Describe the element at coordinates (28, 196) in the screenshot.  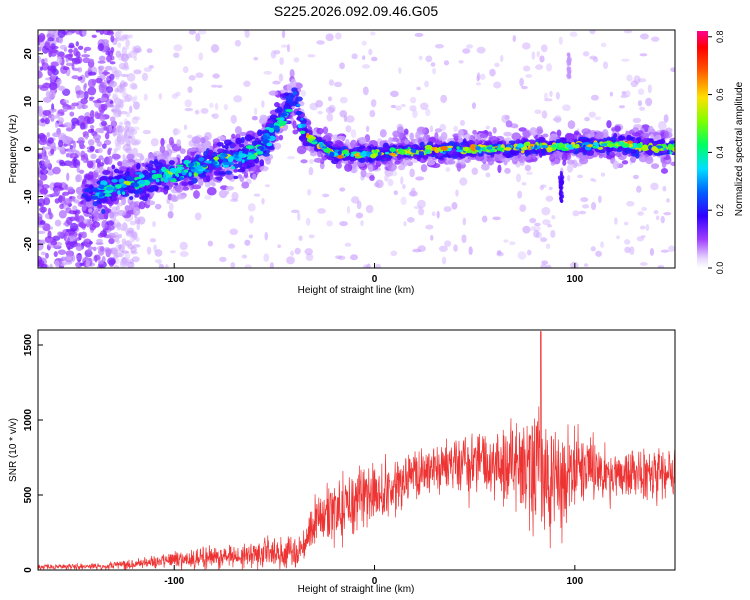
I see `spectrogram-ytick-label: -10` at that location.